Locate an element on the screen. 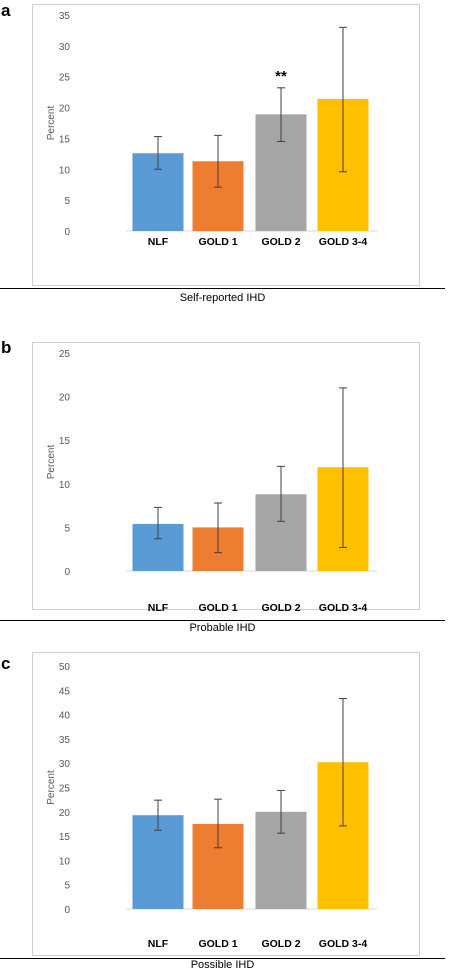  annotation-background is located at coordinates (281, 73).